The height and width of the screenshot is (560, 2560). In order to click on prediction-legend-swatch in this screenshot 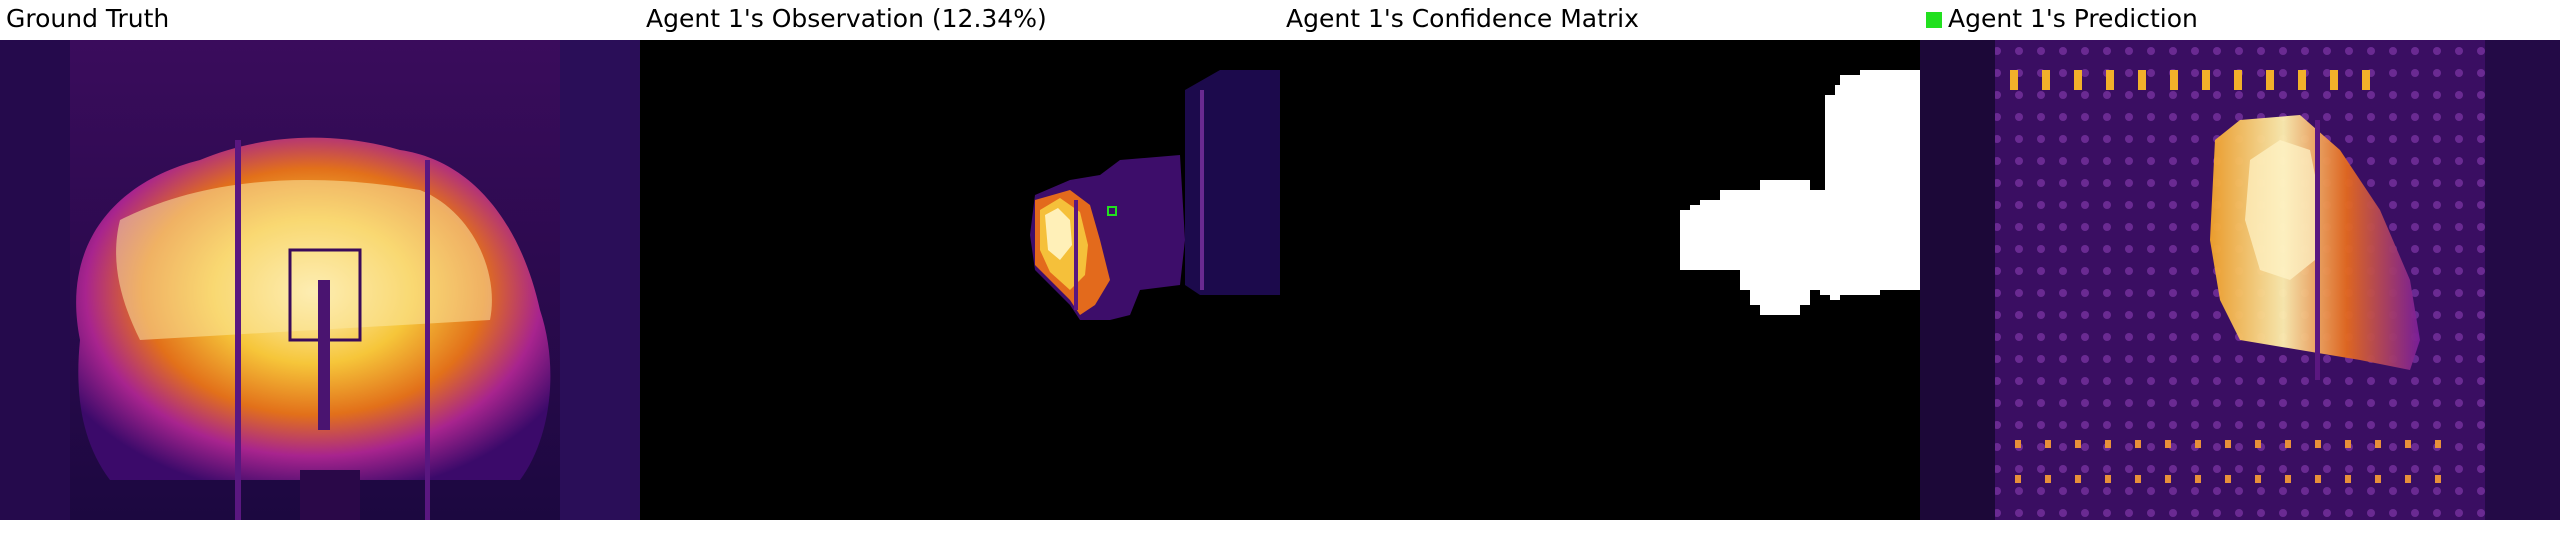, I will do `click(1934, 20)`.